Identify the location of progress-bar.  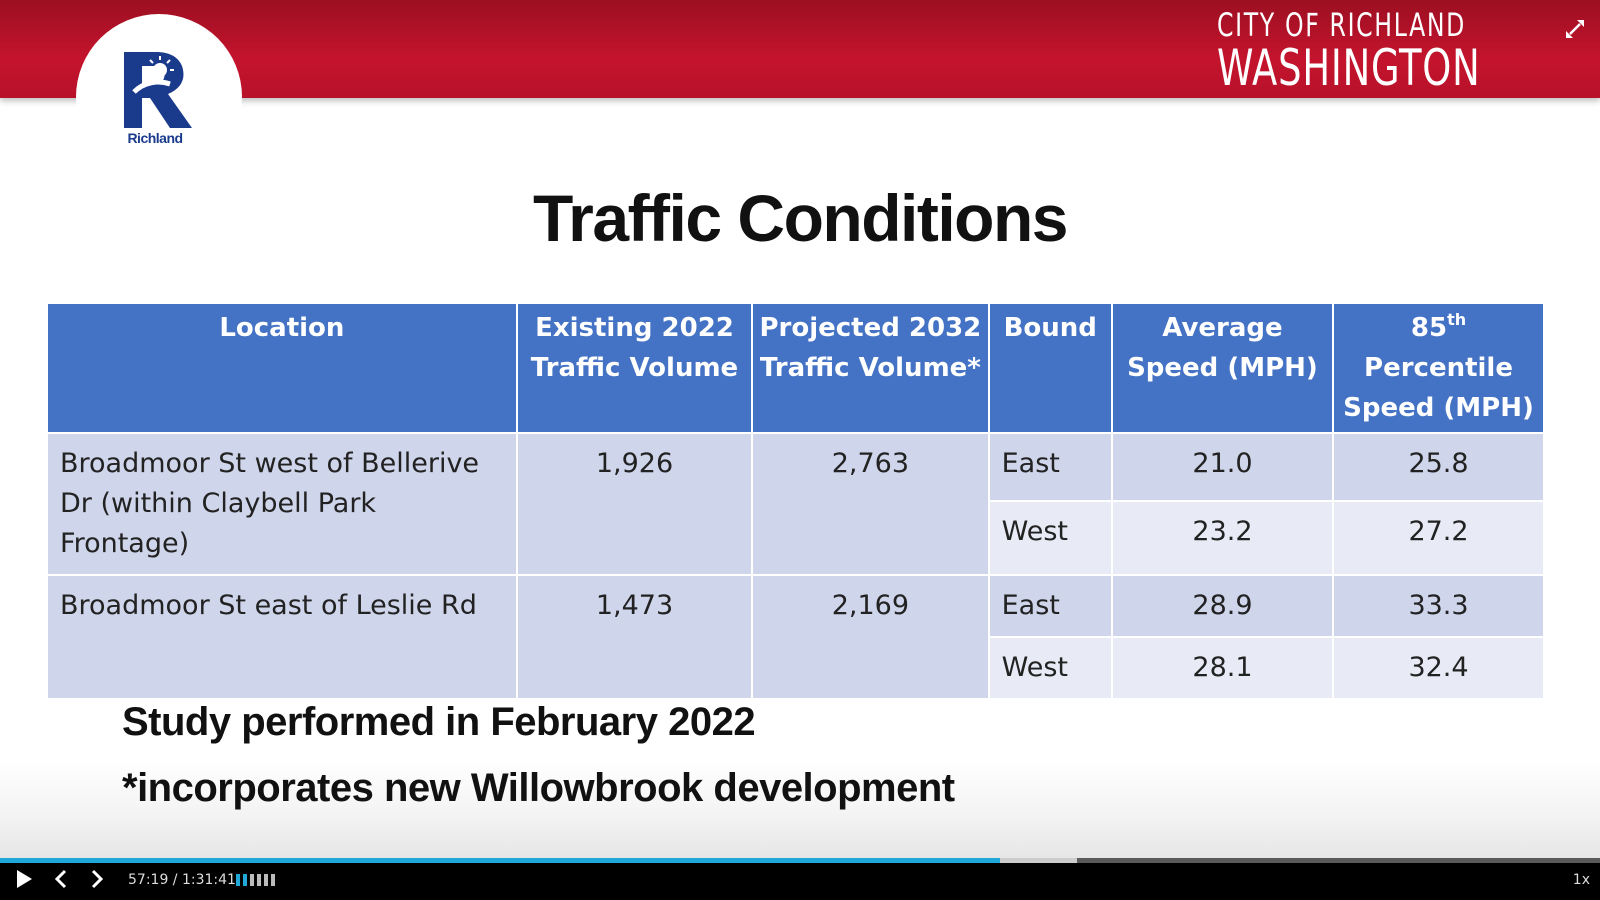
(800, 860).